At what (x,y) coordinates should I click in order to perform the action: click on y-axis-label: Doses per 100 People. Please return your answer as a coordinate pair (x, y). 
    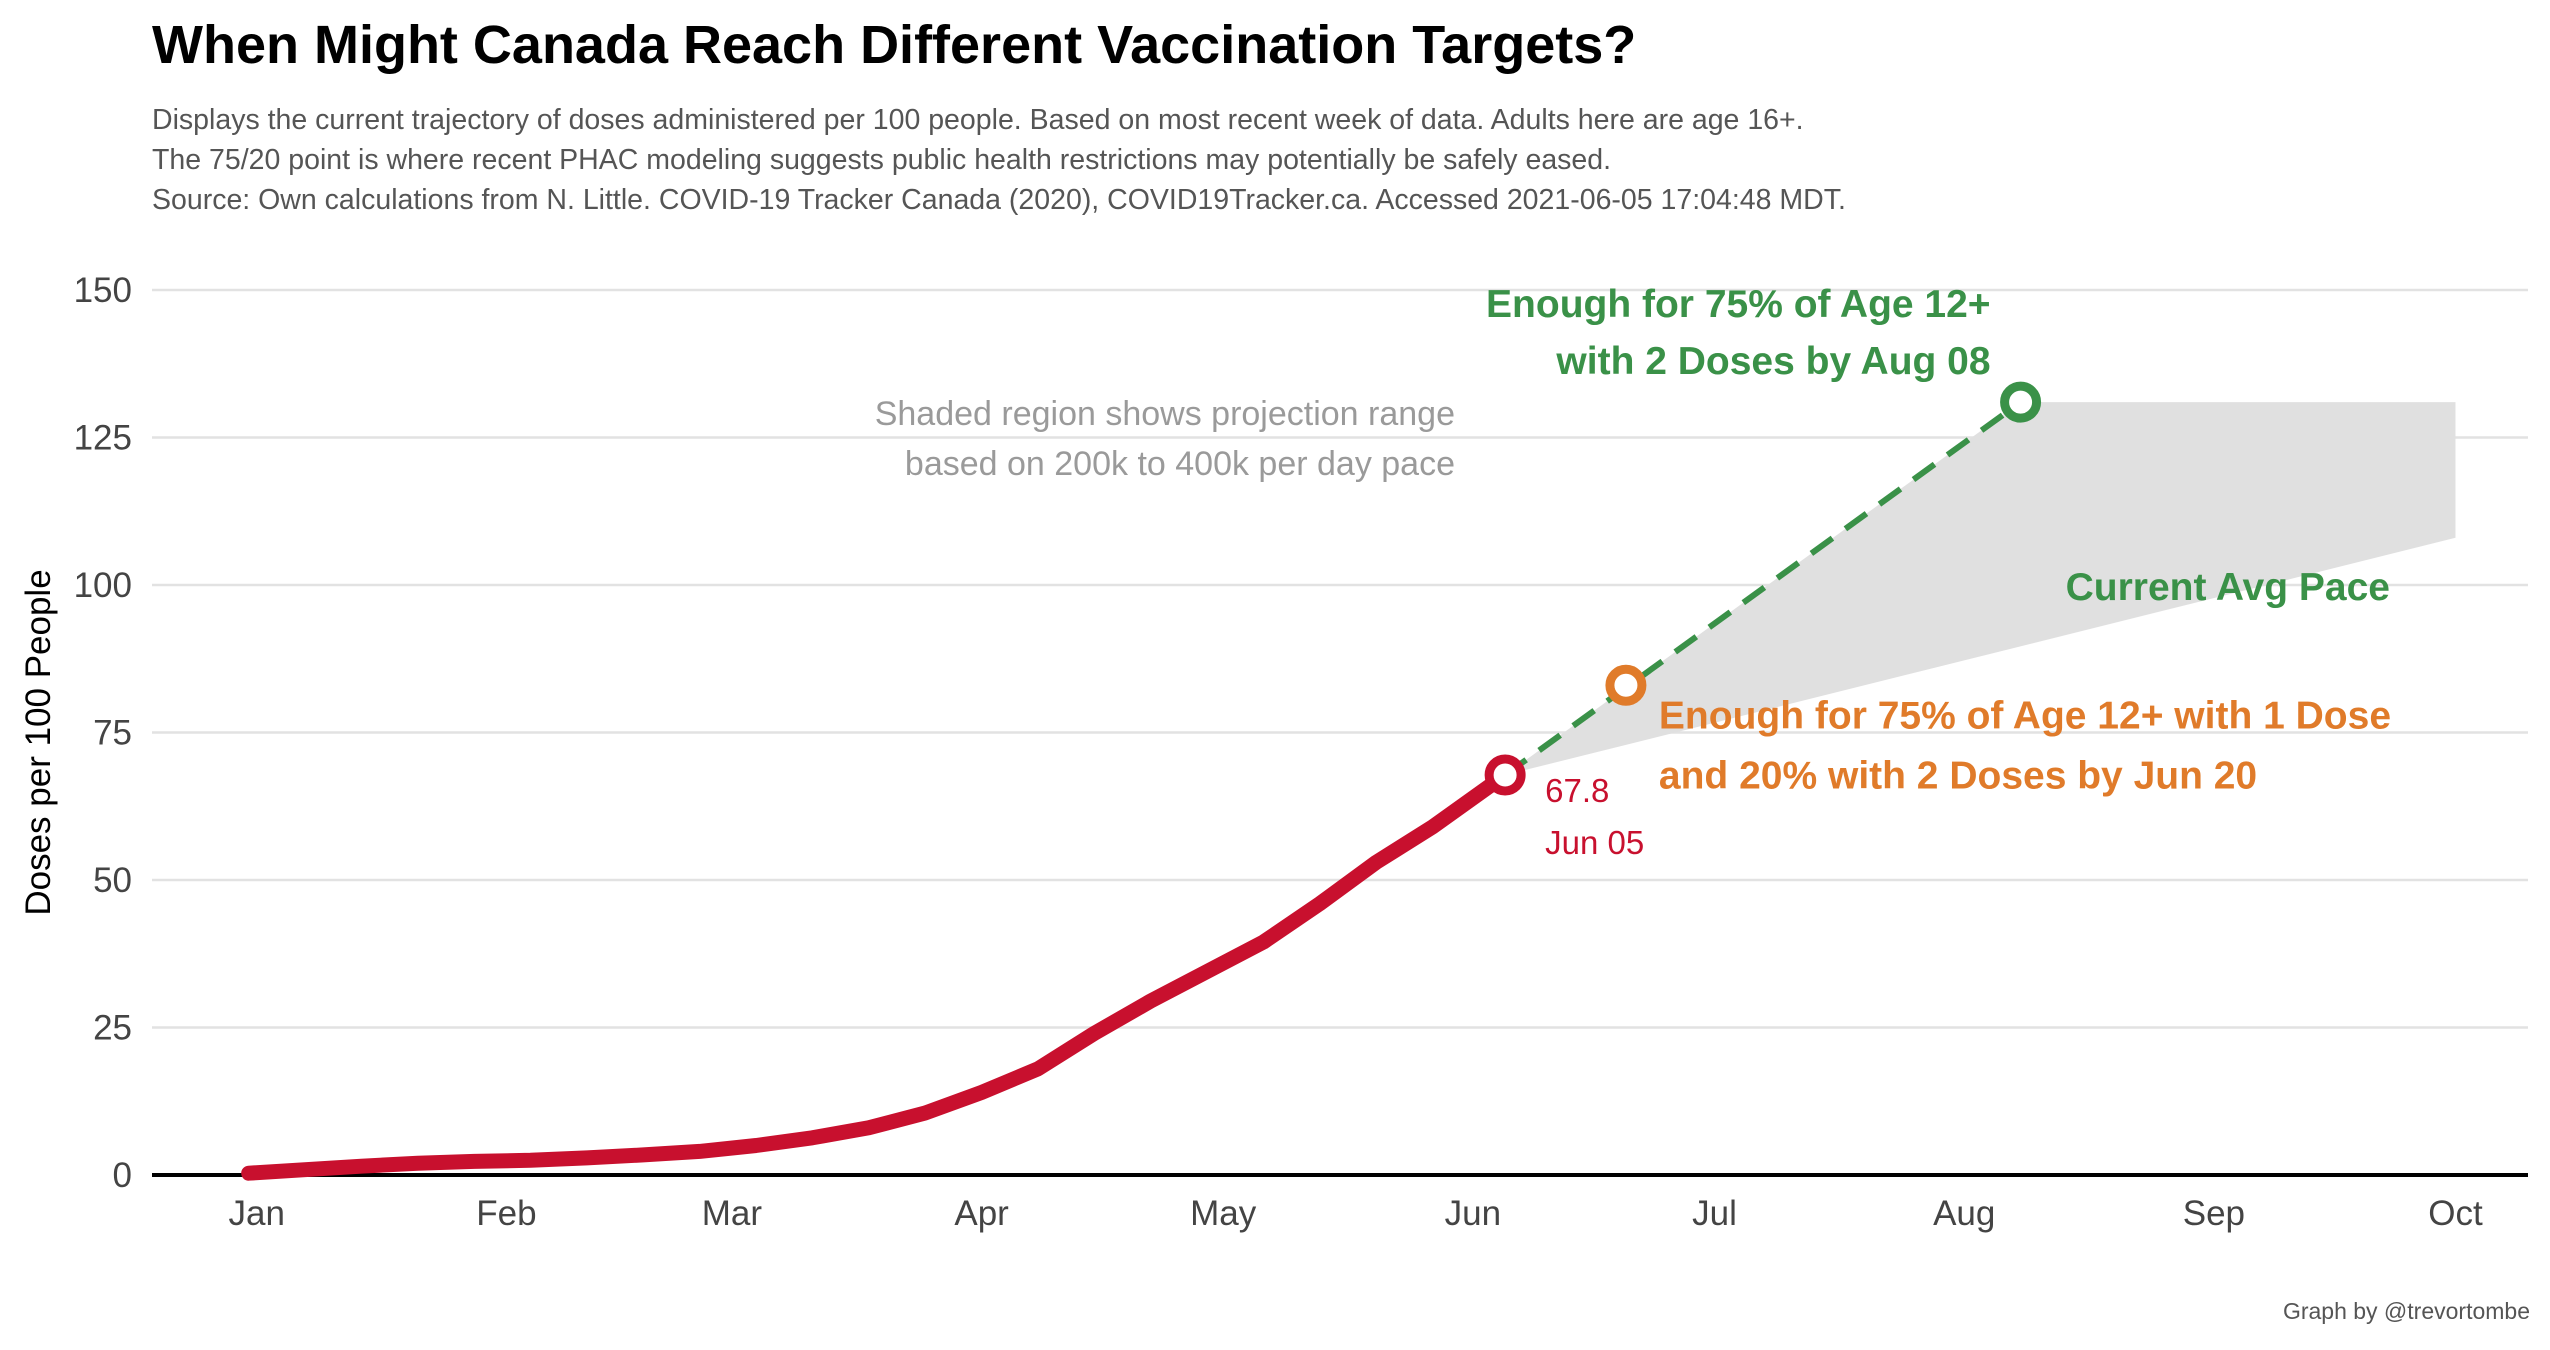
    Looking at the image, I should click on (38, 742).